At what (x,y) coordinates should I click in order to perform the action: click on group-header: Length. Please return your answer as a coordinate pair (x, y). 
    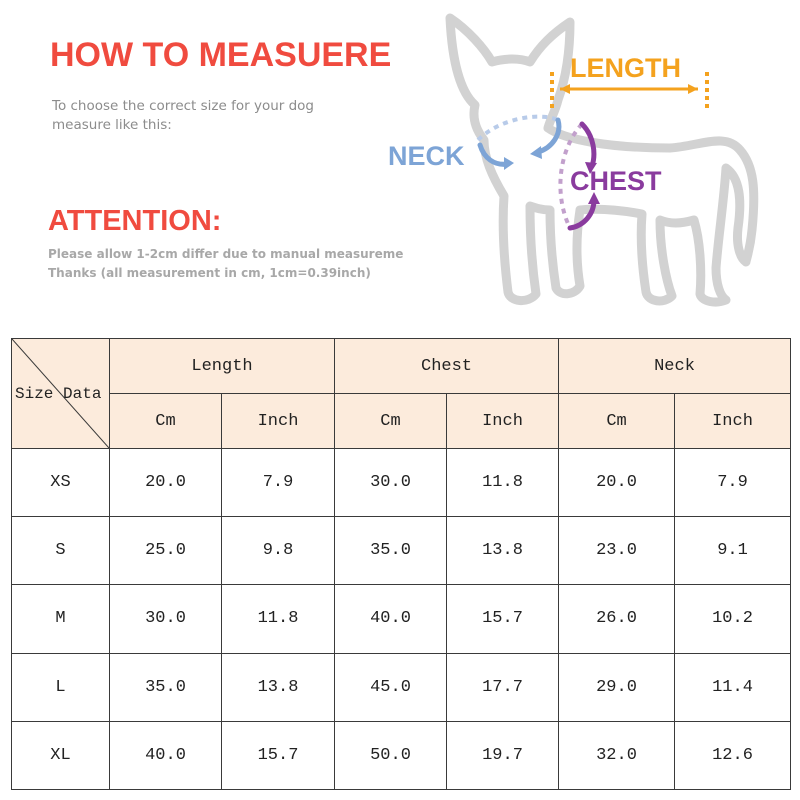
    Looking at the image, I should click on (222, 366).